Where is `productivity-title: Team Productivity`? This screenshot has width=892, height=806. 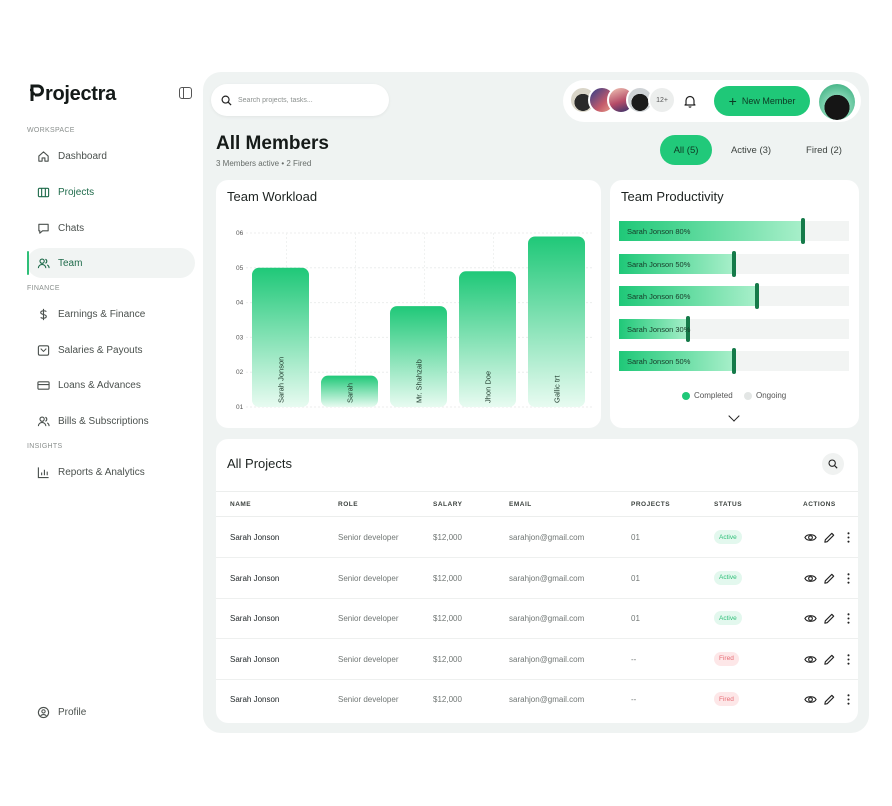
productivity-title: Team Productivity is located at coordinates (672, 196).